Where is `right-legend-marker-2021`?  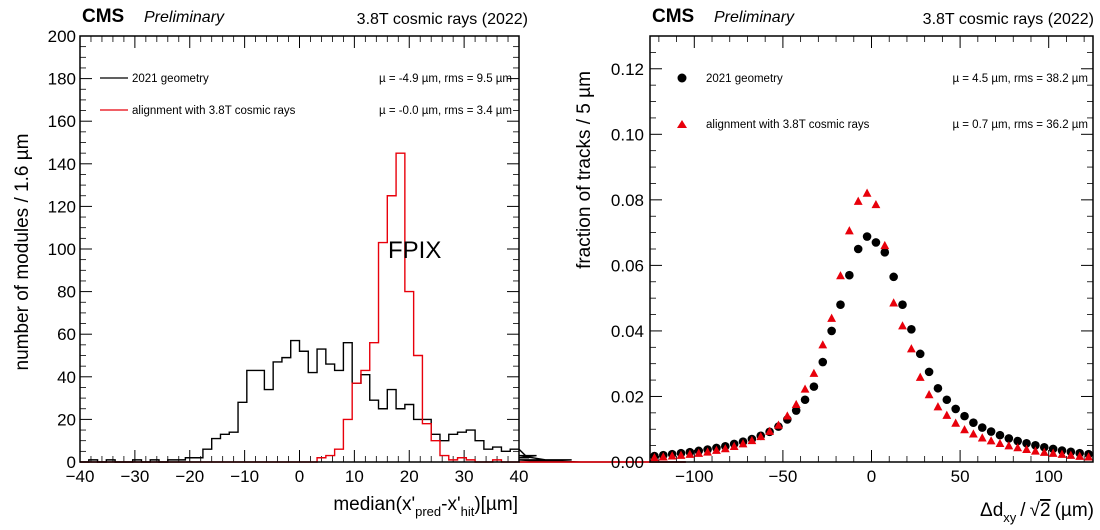 right-legend-marker-2021 is located at coordinates (682, 78).